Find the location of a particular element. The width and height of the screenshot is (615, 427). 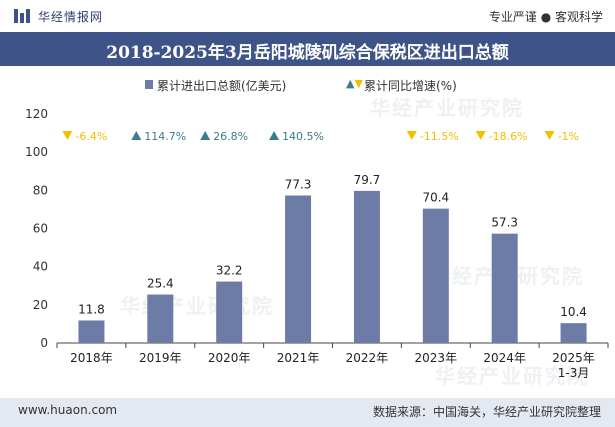

x-tick-label: 2025年 is located at coordinates (573, 358).